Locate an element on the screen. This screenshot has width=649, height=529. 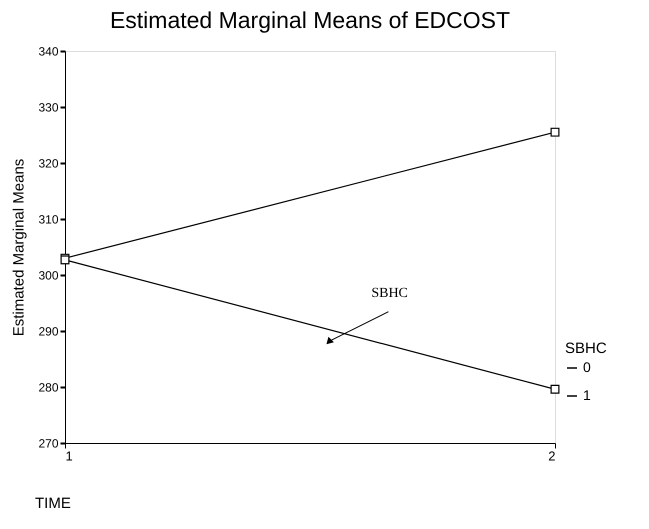
y-tick-label: 330 is located at coordinates (48, 107).